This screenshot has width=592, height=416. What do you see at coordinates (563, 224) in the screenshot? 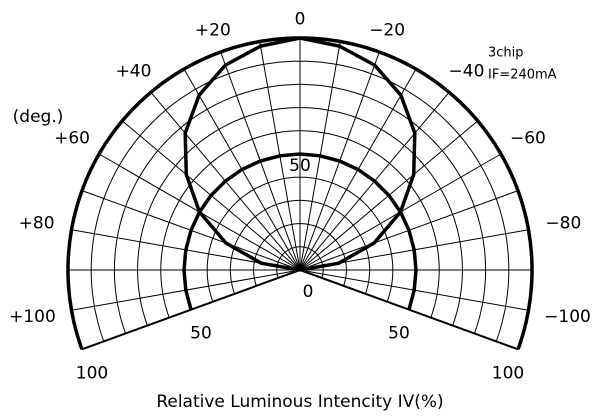
I see `angle-tick-label: −80` at bounding box center [563, 224].